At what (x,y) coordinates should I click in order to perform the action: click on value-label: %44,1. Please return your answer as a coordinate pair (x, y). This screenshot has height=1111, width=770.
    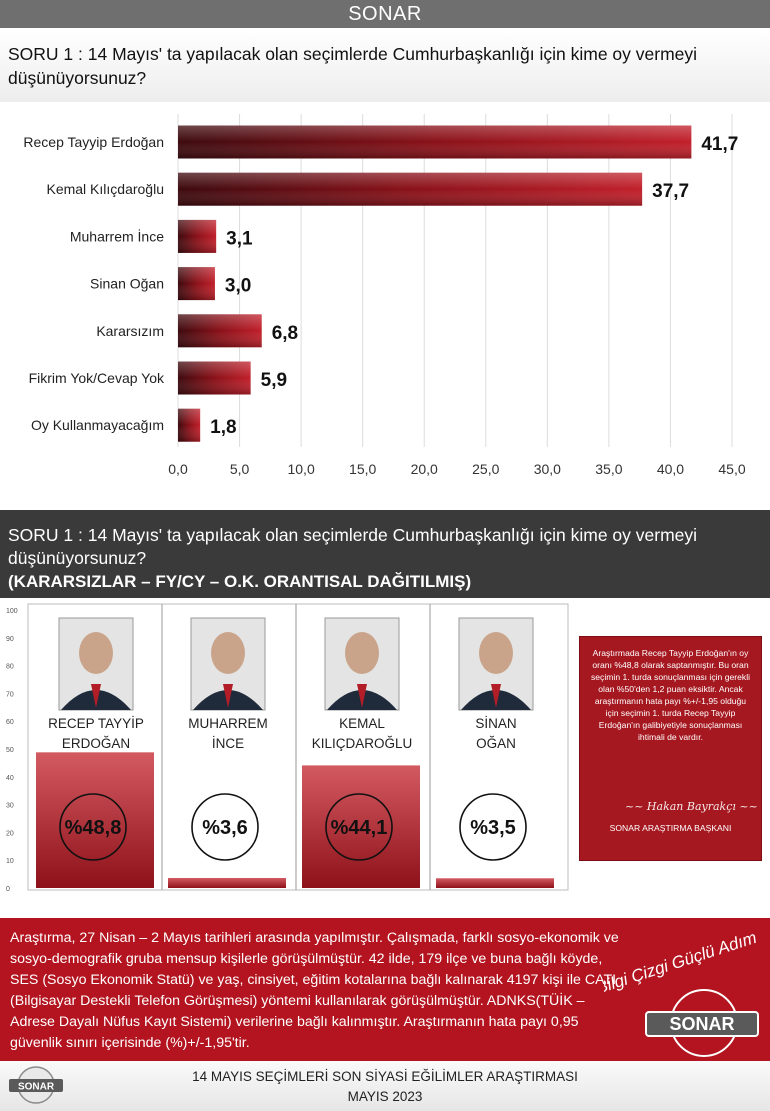
    Looking at the image, I should click on (359, 828).